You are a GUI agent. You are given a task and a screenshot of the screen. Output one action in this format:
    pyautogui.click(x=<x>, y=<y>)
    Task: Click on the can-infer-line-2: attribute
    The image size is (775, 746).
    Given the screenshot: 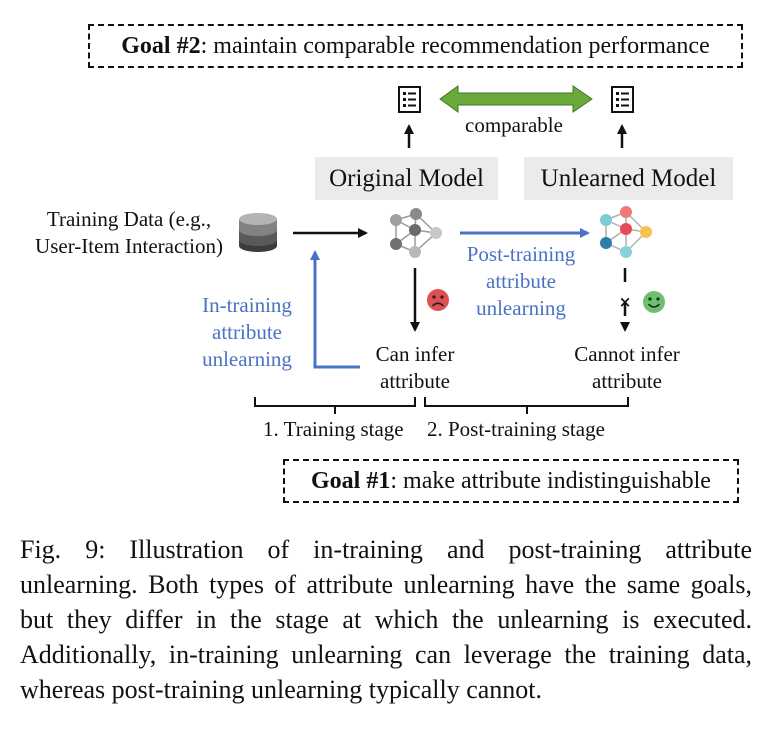 What is the action you would take?
    pyautogui.click(x=415, y=381)
    